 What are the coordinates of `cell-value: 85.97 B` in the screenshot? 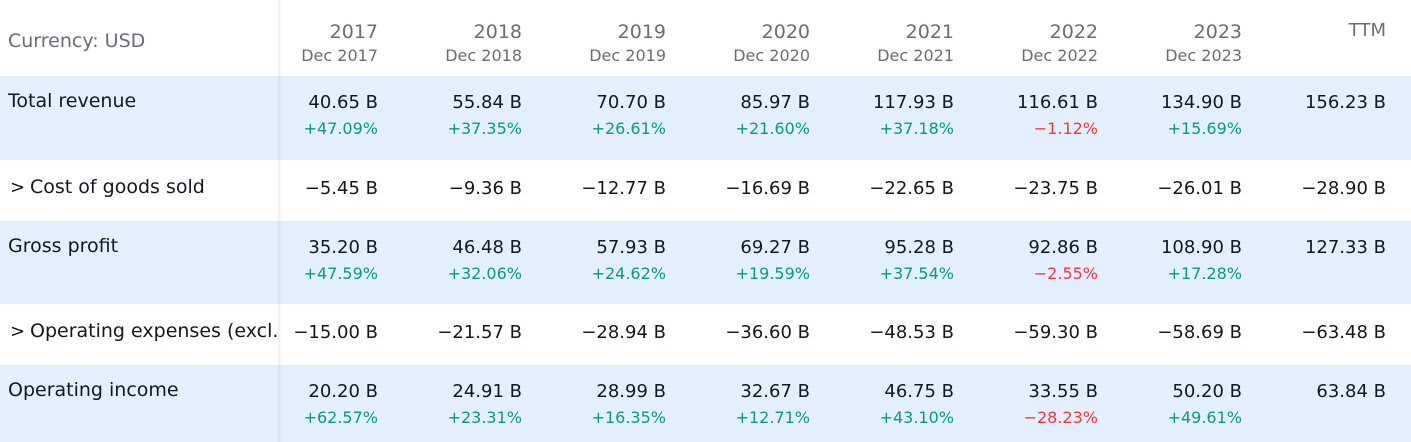 It's located at (775, 102).